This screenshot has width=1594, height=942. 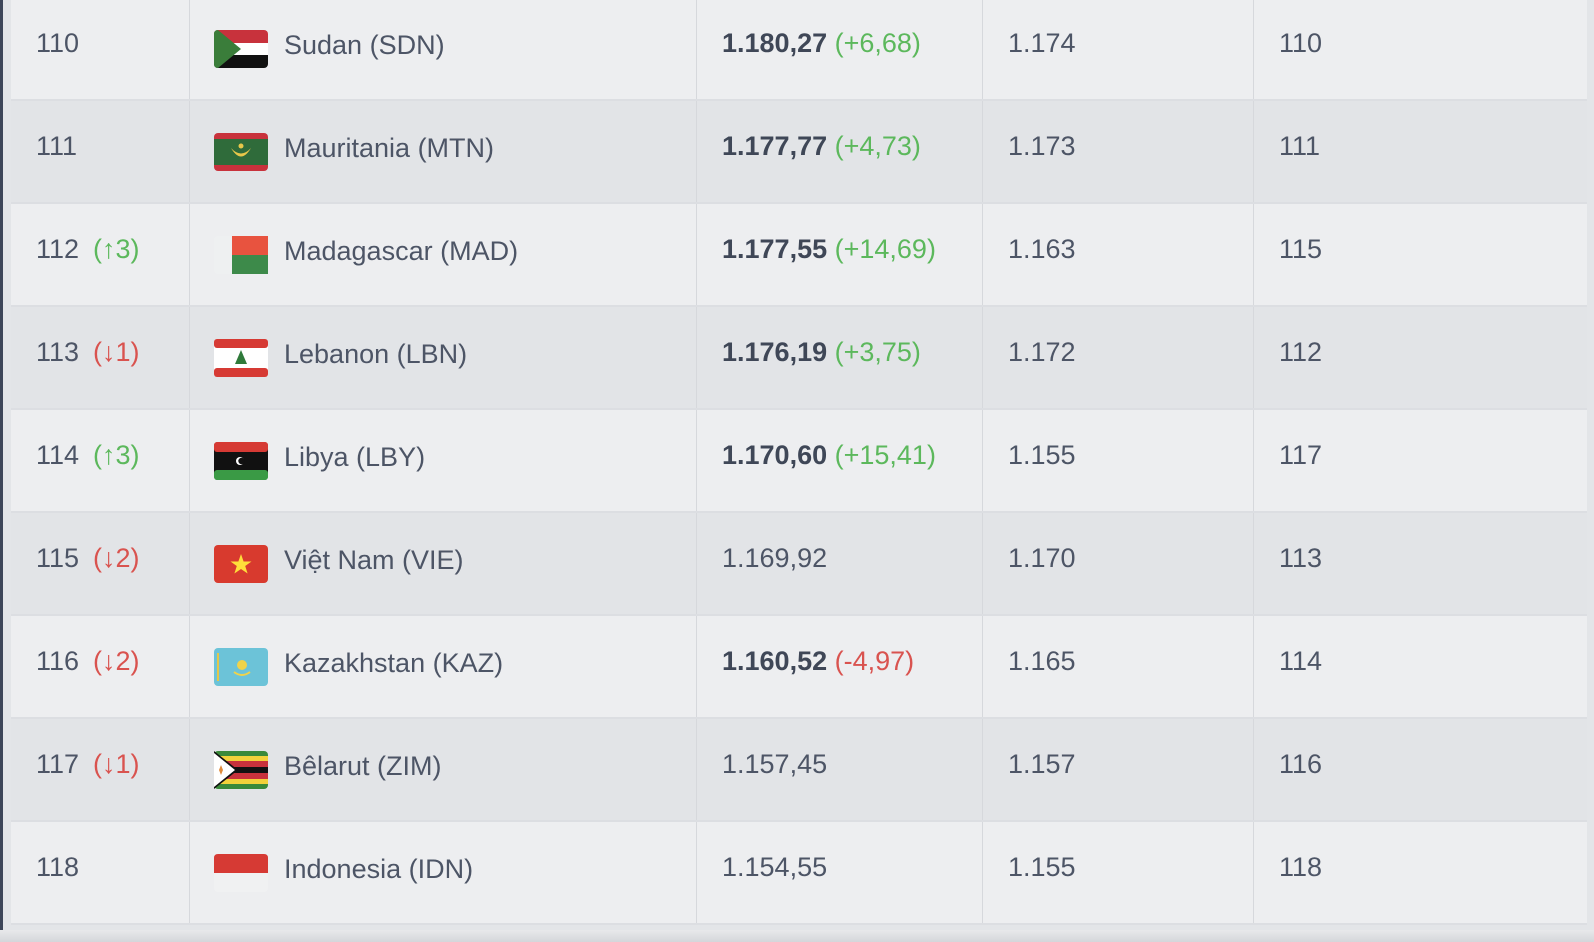 I want to click on country-name: Sudan (SDN), so click(x=364, y=45).